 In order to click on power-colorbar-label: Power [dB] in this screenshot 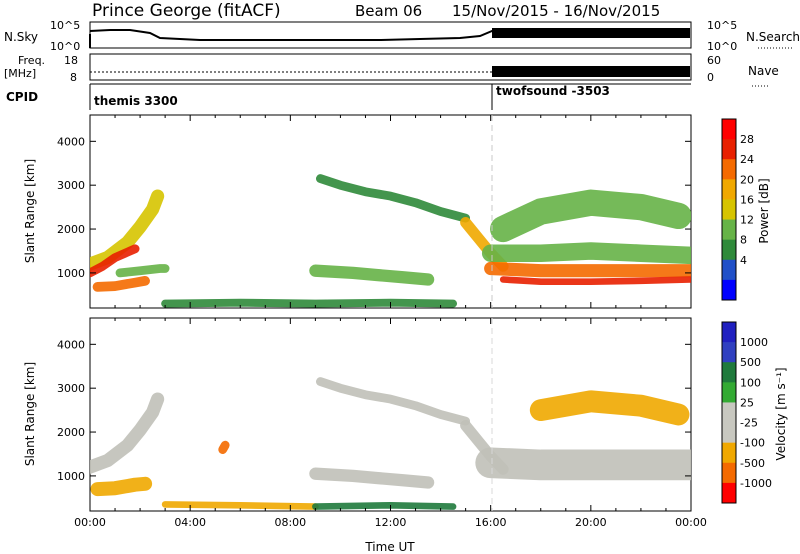, I will do `click(764, 210)`.